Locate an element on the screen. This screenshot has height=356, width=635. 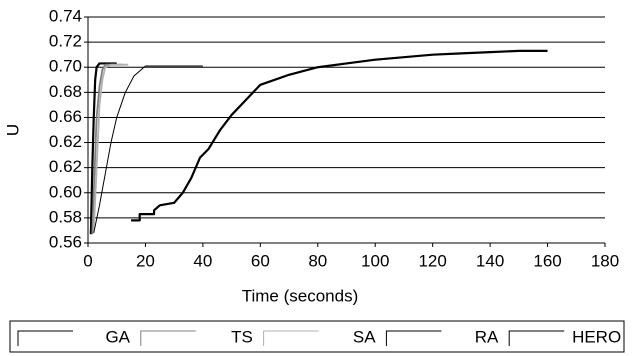
x-tick-label: 140 is located at coordinates (490, 260).